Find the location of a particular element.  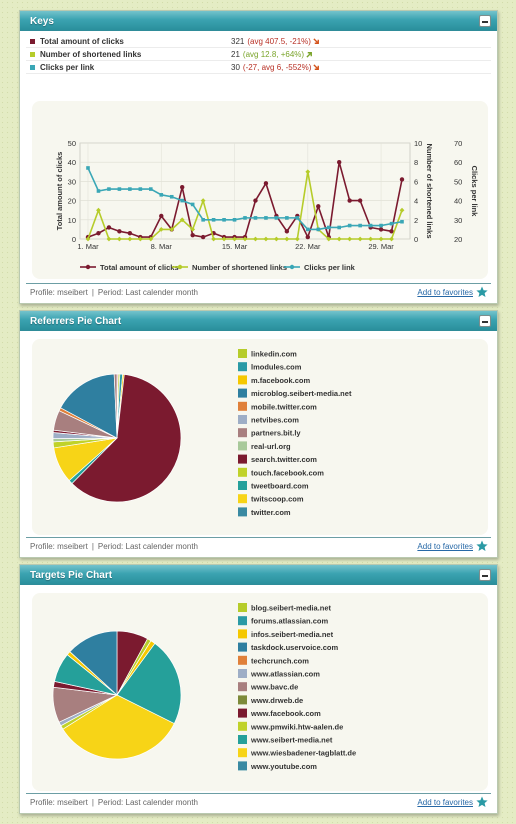

x-tick-label: 8. Mar is located at coordinates (162, 246).